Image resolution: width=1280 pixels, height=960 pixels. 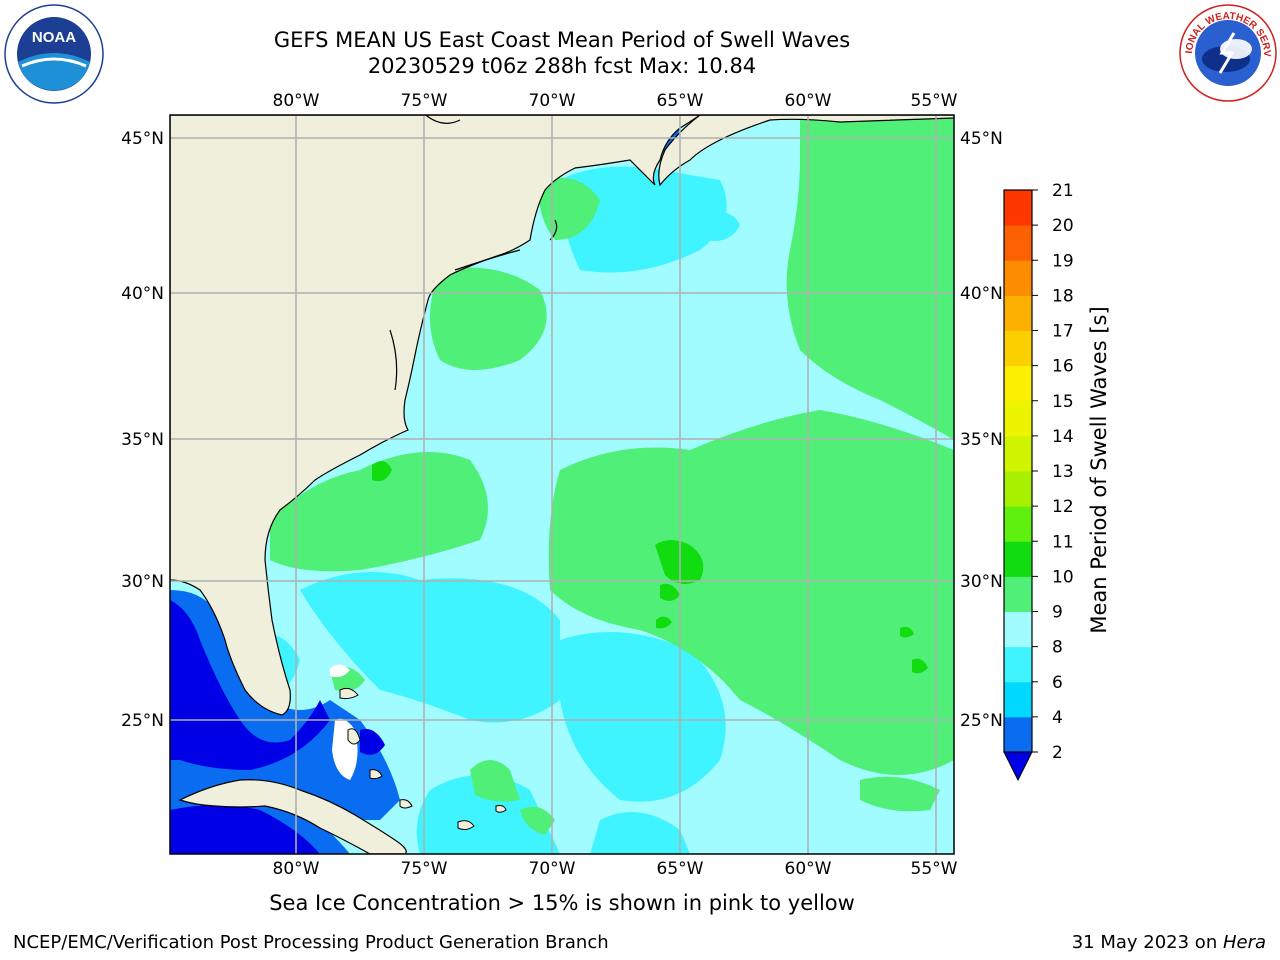 I want to click on colorbar-tick-label: 2, so click(x=1057, y=753).